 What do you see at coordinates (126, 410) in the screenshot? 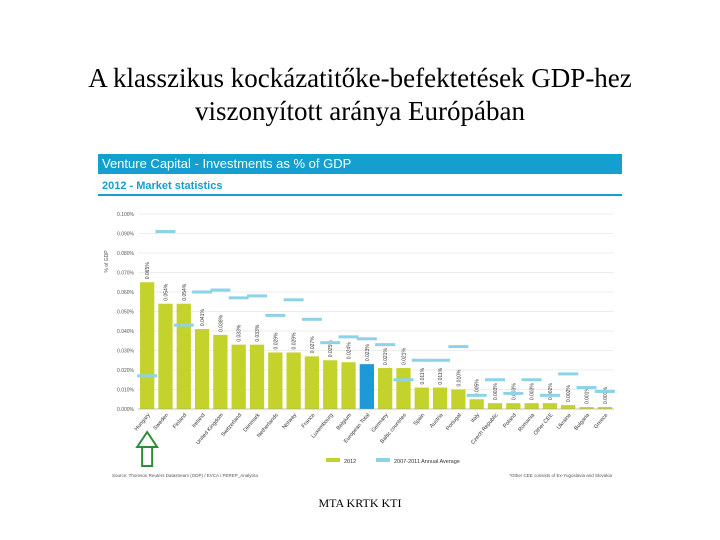
I see `y-tick-label: 0.000%` at bounding box center [126, 410].